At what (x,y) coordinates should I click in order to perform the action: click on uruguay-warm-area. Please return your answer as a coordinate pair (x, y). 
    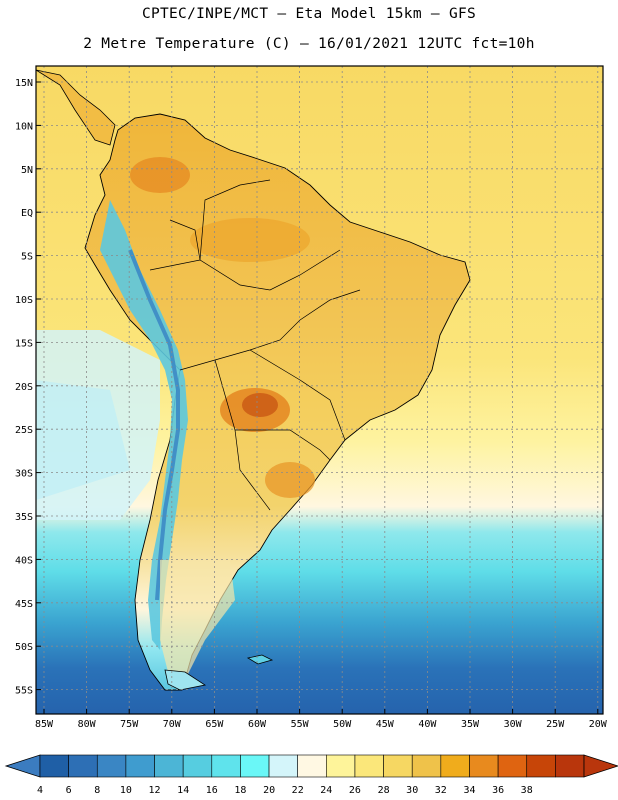
    Looking at the image, I should click on (290, 480).